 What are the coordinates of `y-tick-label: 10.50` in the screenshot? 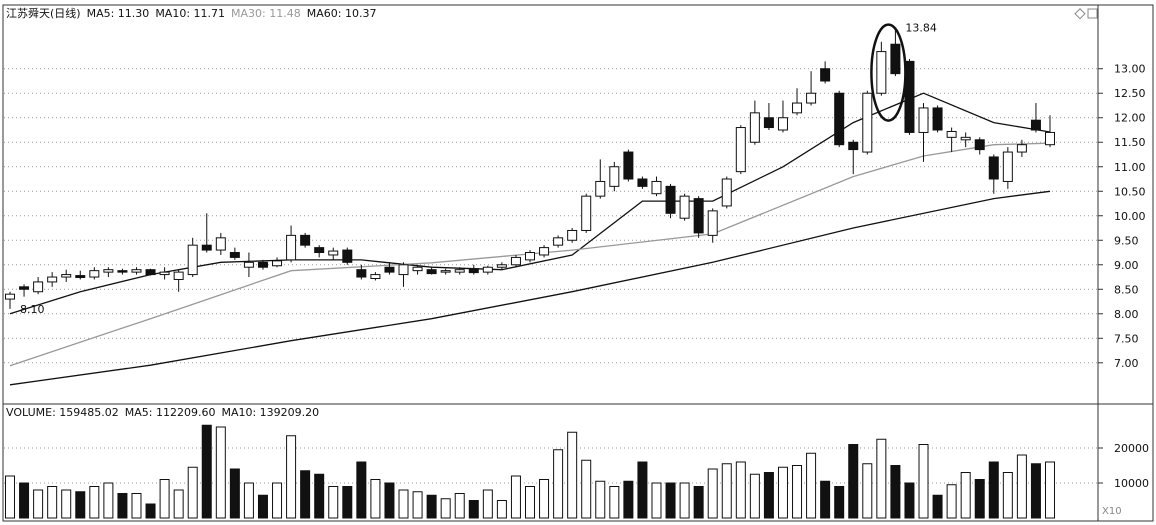 It's located at (1130, 191).